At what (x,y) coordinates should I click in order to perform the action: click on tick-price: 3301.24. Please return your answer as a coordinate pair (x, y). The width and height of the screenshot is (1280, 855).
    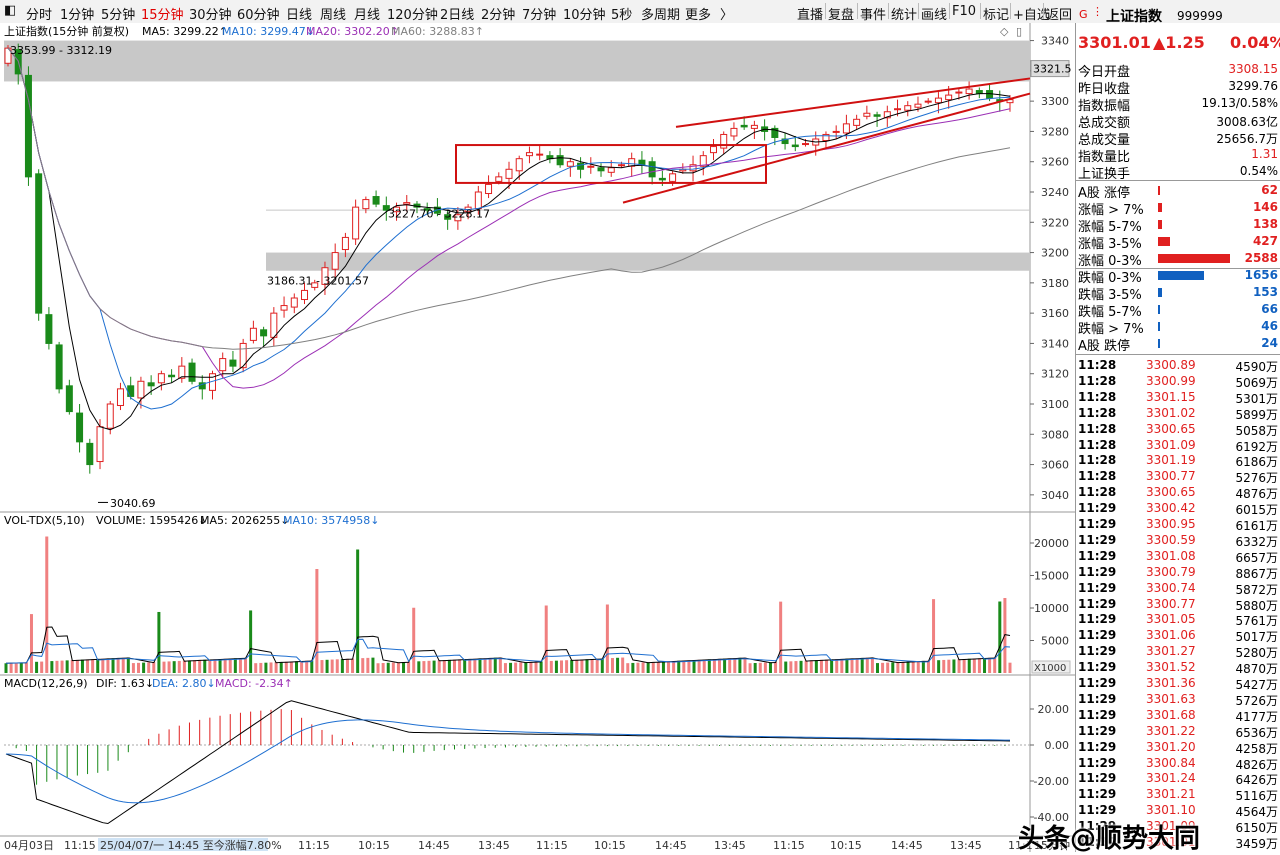
    Looking at the image, I should click on (1171, 778).